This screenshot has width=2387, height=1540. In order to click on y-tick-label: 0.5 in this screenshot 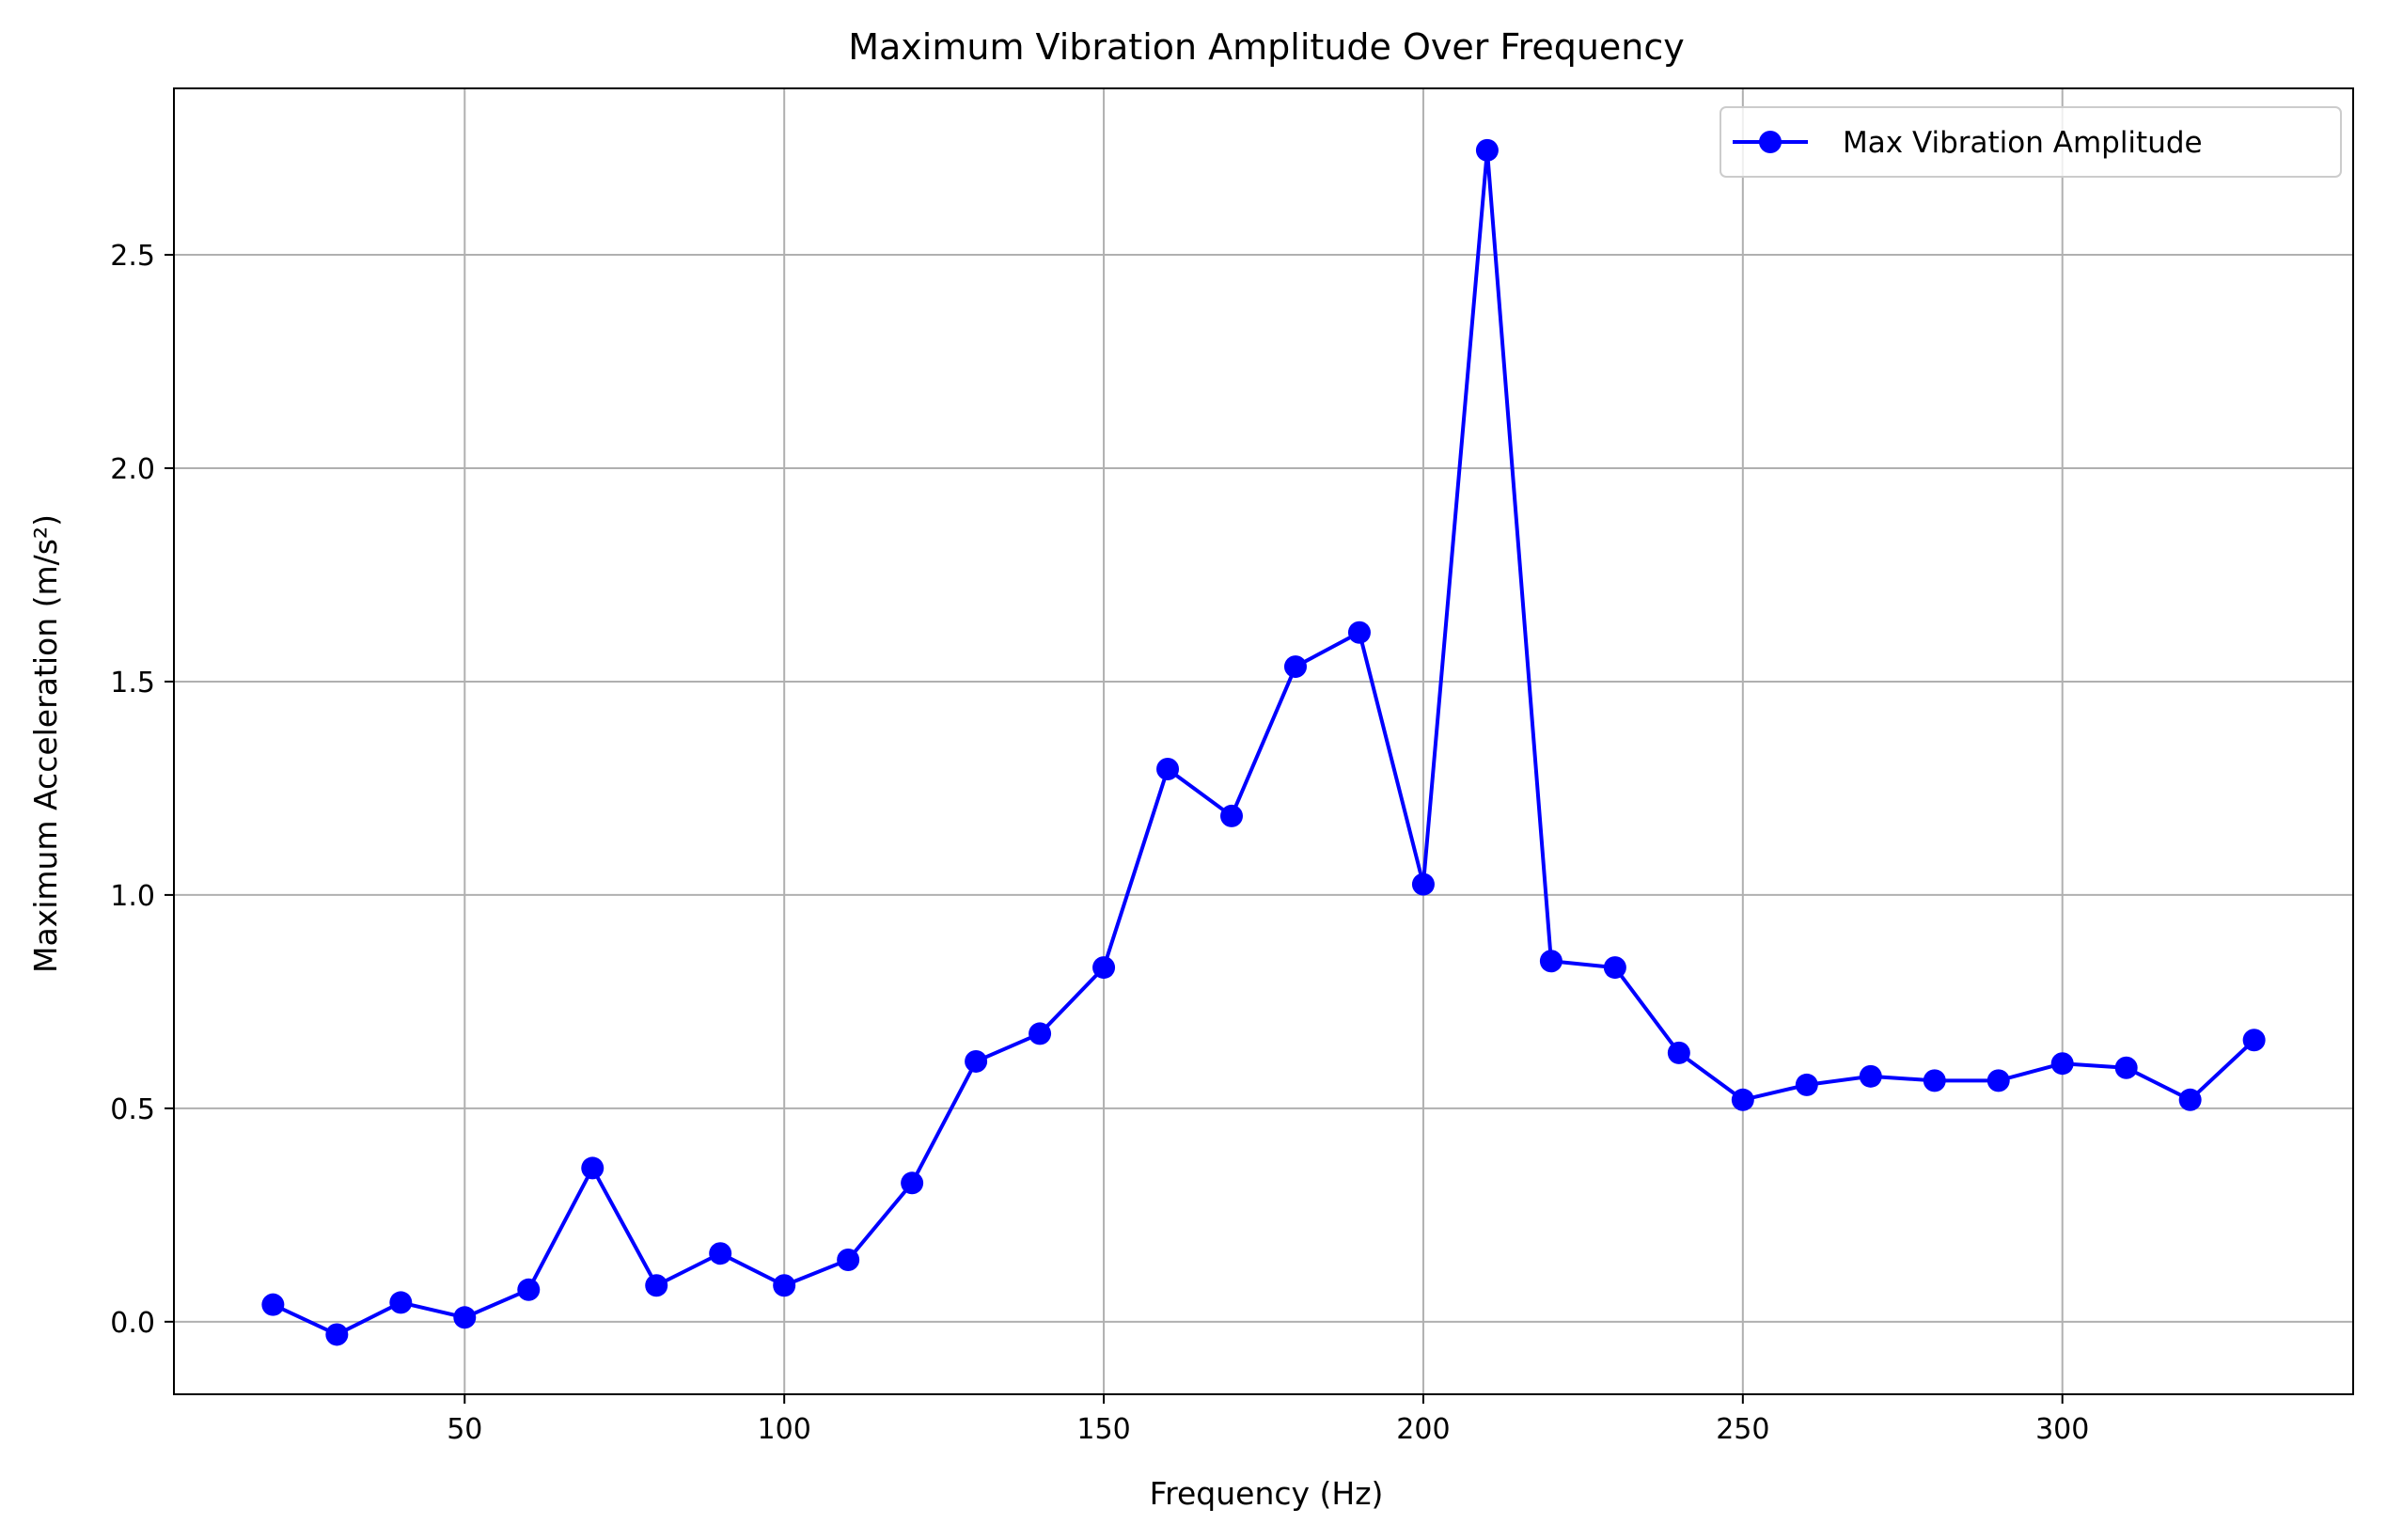, I will do `click(132, 1109)`.